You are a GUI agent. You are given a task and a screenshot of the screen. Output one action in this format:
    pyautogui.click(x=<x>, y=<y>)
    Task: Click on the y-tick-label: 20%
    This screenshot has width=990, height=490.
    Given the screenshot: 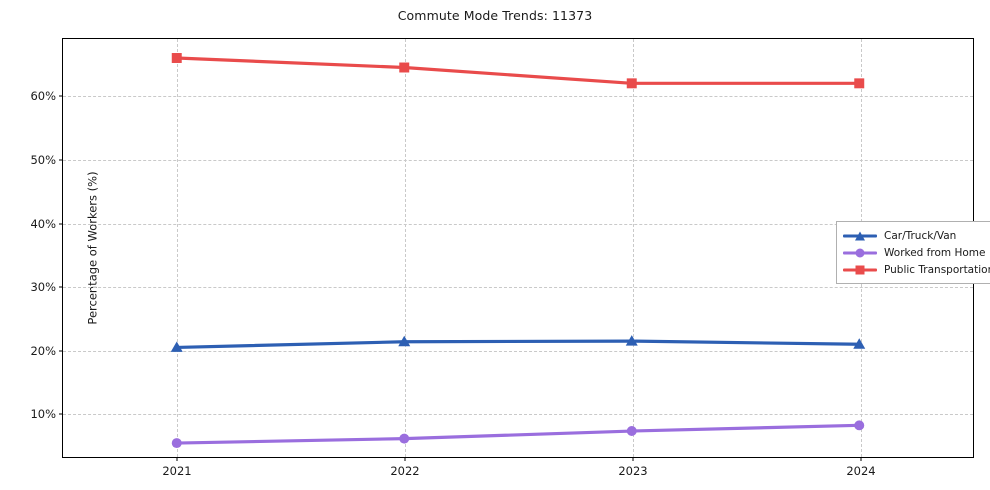 What is the action you would take?
    pyautogui.click(x=43, y=350)
    